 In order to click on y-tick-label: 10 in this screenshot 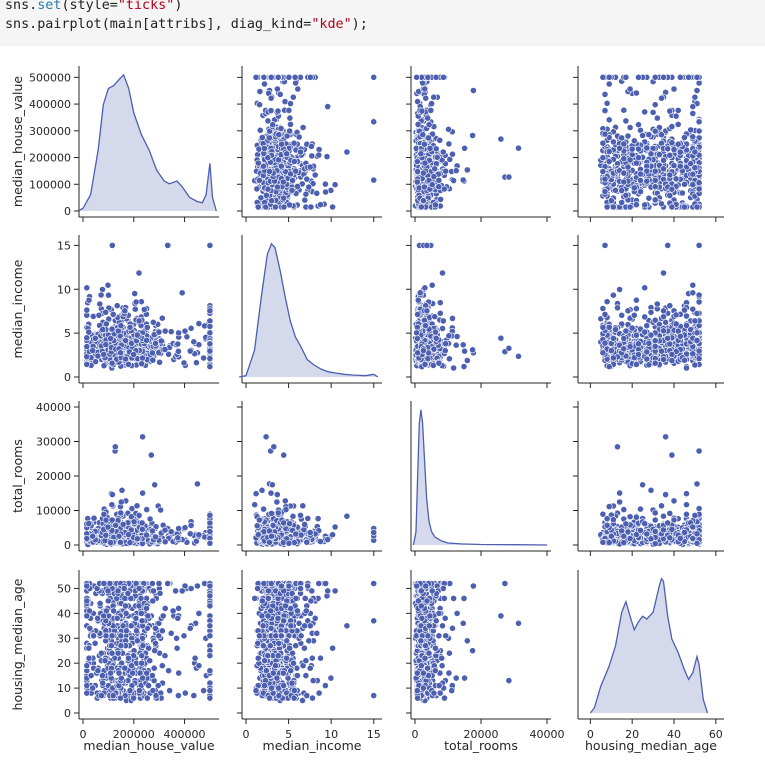, I will do `click(64, 289)`.